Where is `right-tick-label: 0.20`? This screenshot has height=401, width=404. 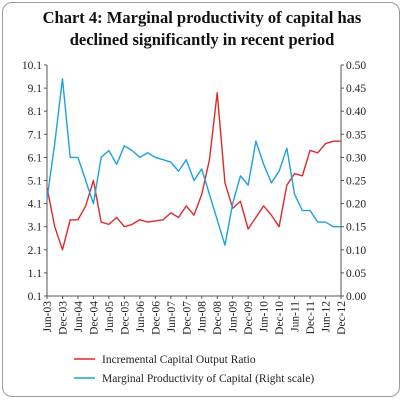 right-tick-label: 0.20 is located at coordinates (356, 205).